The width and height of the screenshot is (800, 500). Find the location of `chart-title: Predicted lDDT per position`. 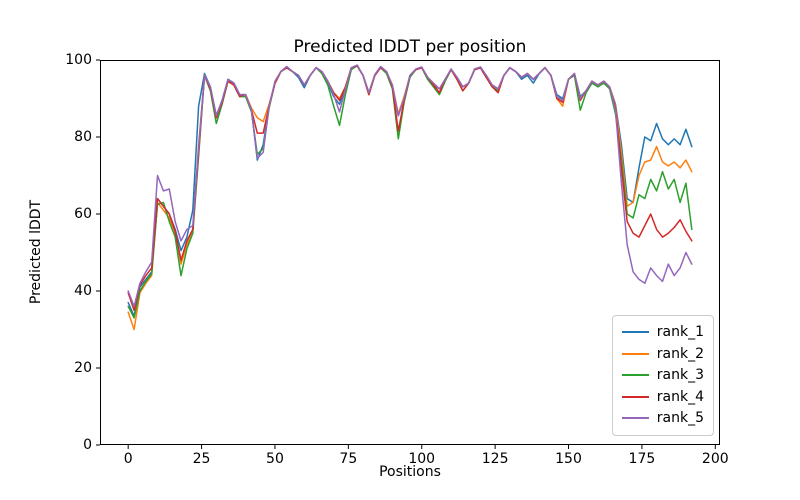

chart-title: Predicted lDDT per position is located at coordinates (410, 47).